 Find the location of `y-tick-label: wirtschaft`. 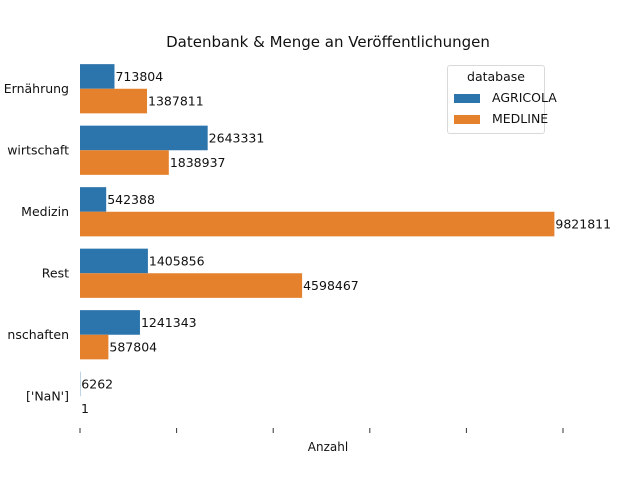

y-tick-label: wirtschaft is located at coordinates (38, 149).